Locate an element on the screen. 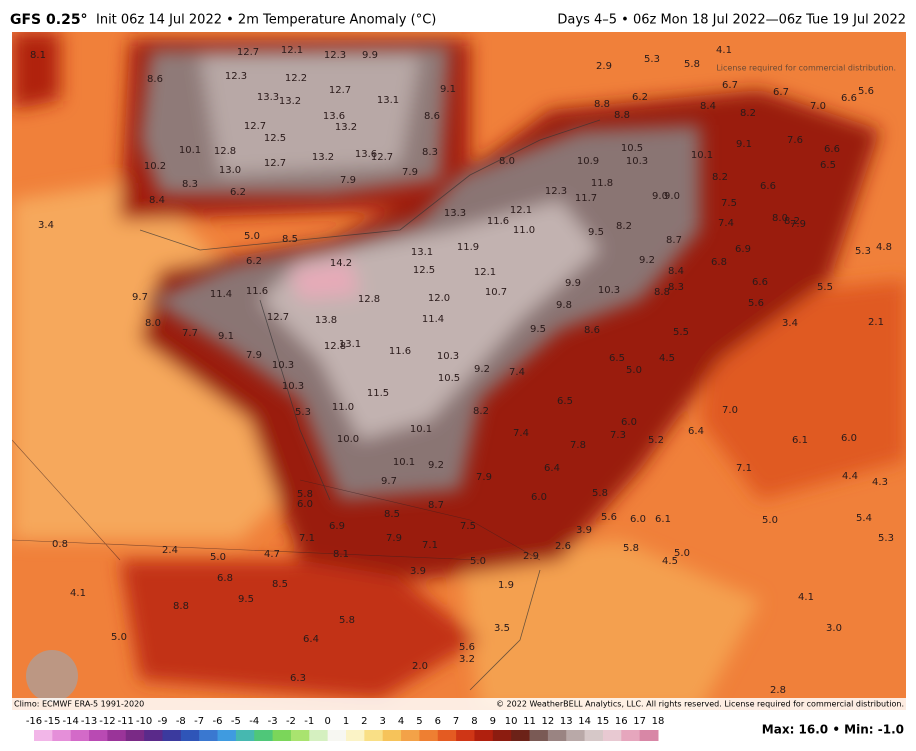 The image size is (916, 751). anomaly-label: 10.3 is located at coordinates (293, 386).